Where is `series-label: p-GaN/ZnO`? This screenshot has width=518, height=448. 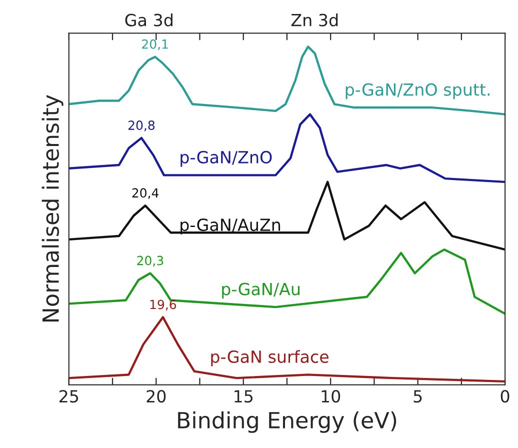 series-label: p-GaN/ZnO is located at coordinates (226, 158).